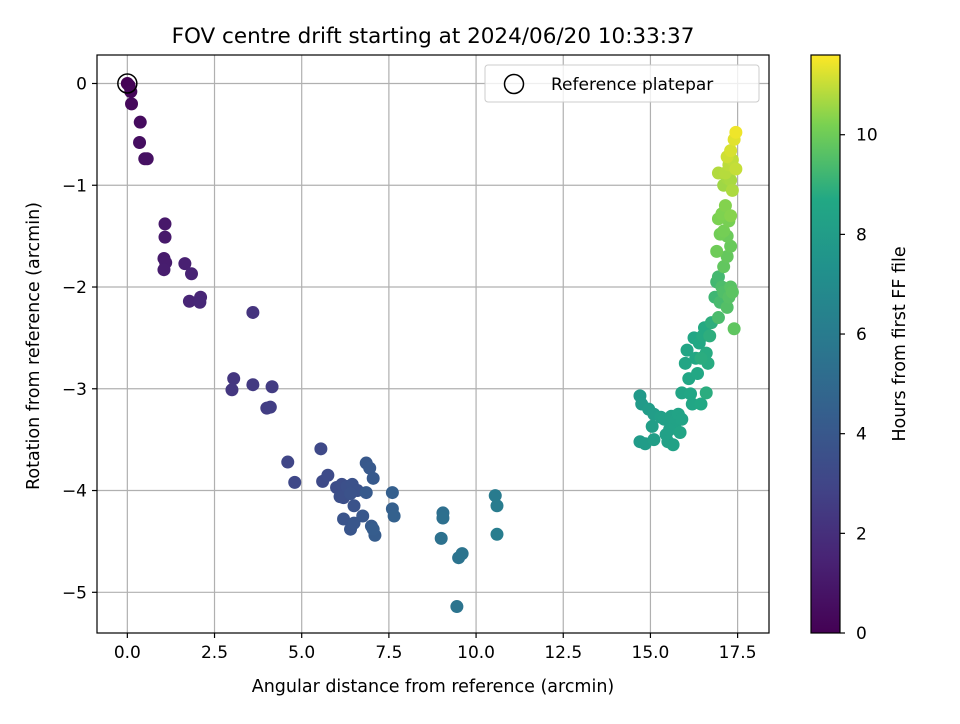 The height and width of the screenshot is (724, 960). Describe the element at coordinates (74, 593) in the screenshot. I see `y-tick-label: −5` at that location.